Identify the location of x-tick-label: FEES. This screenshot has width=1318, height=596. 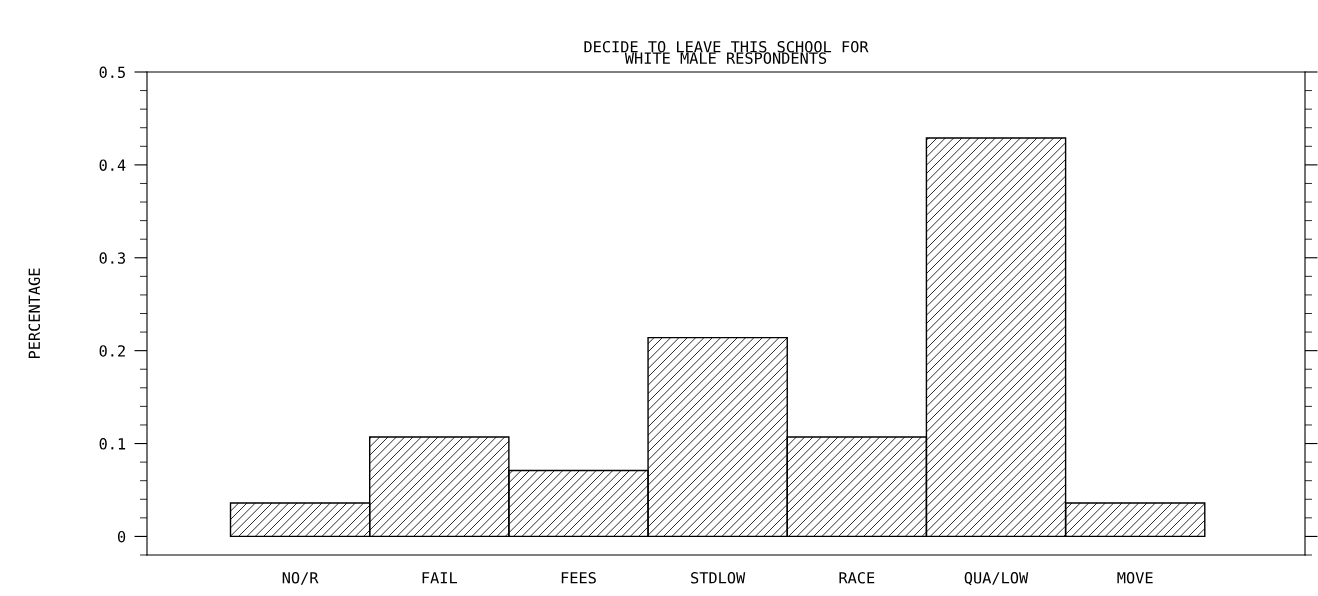
(578, 578).